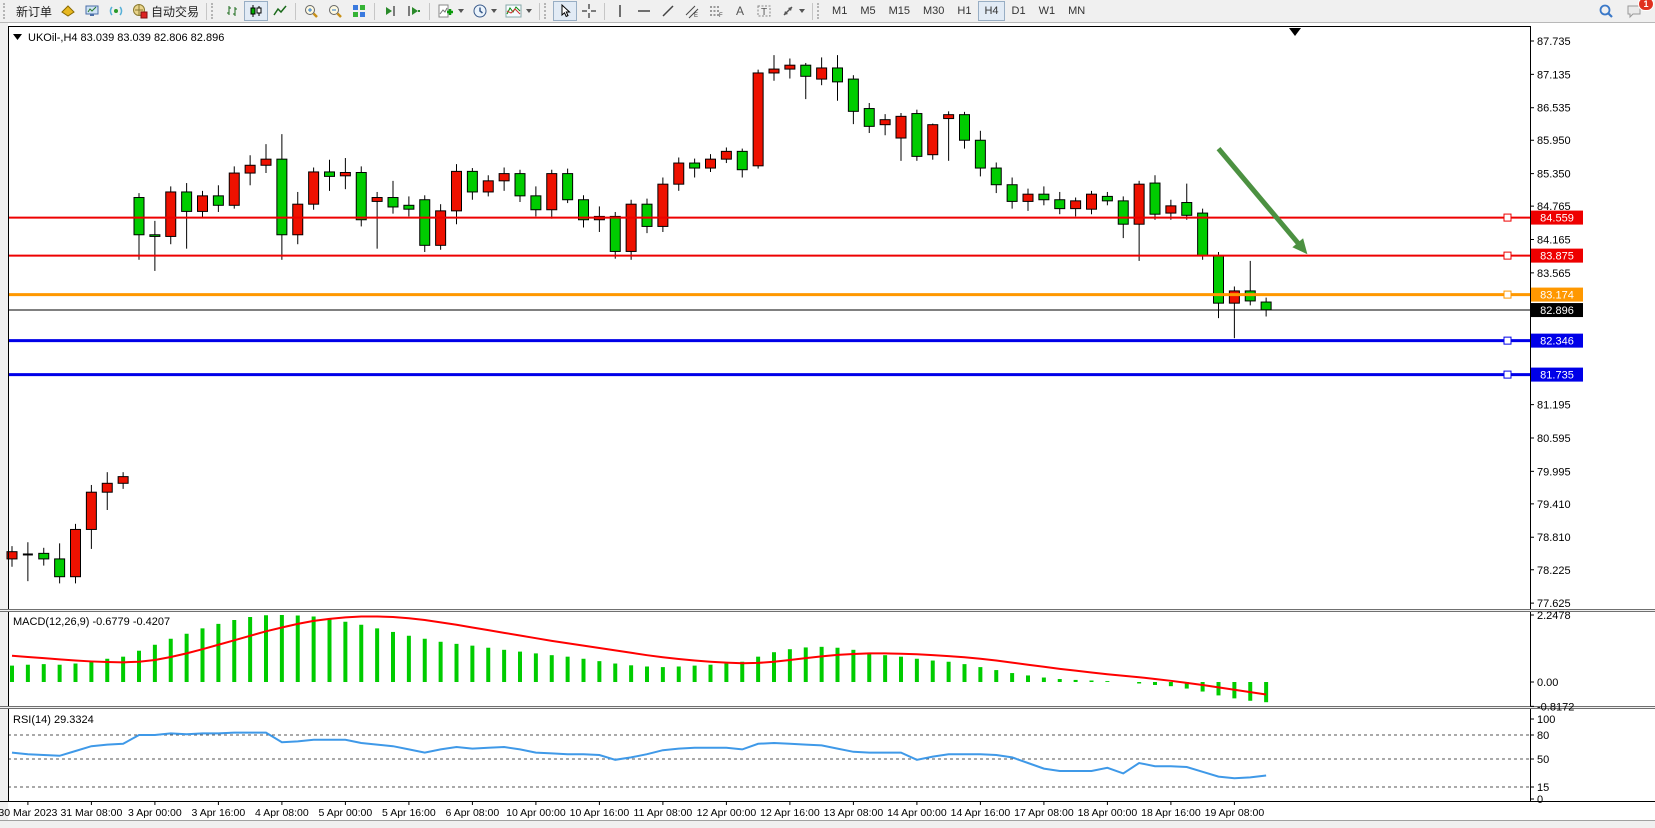 This screenshot has height=828, width=1655. I want to click on clock-icon, so click(480, 11).